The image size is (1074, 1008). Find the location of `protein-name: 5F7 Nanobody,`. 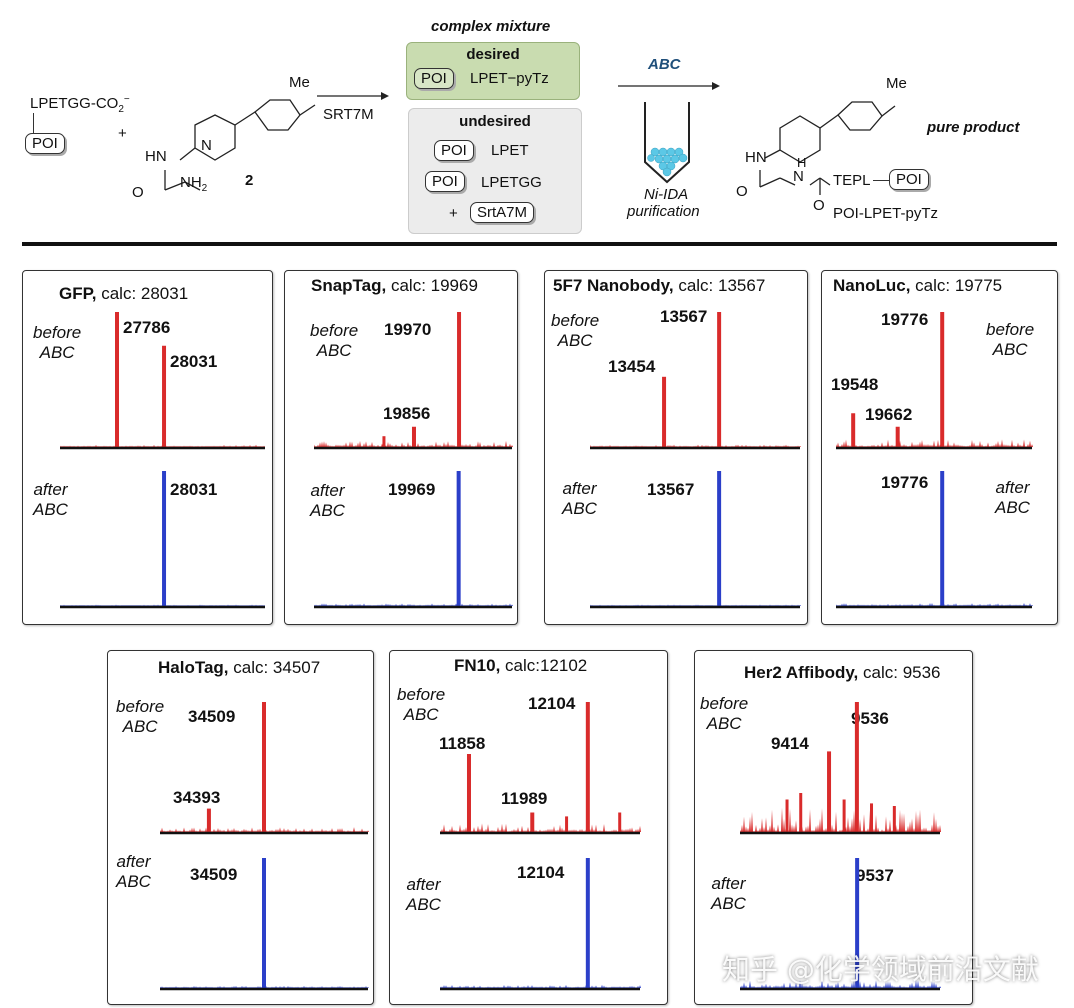

protein-name: 5F7 Nanobody, is located at coordinates (613, 285).